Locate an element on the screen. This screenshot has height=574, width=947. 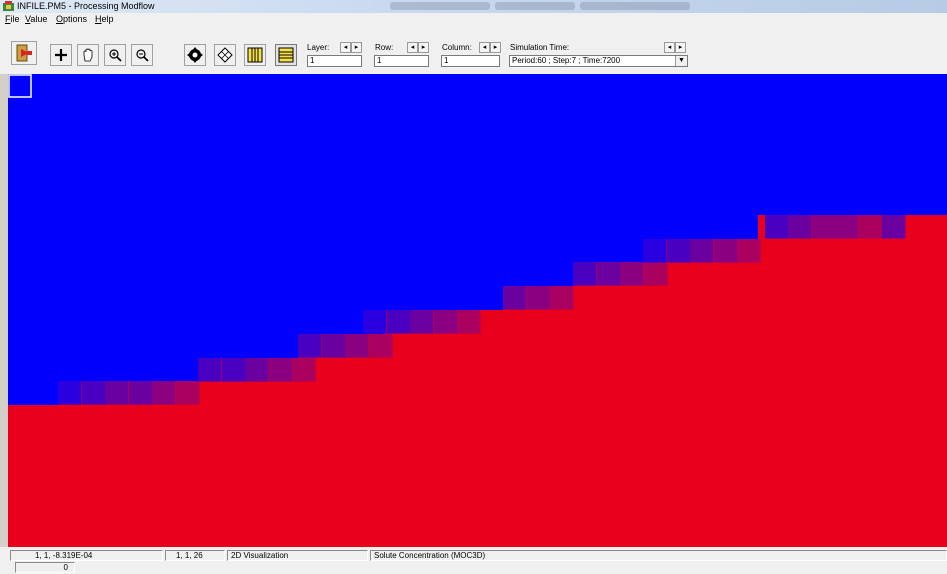
add-button is located at coordinates (61, 55).